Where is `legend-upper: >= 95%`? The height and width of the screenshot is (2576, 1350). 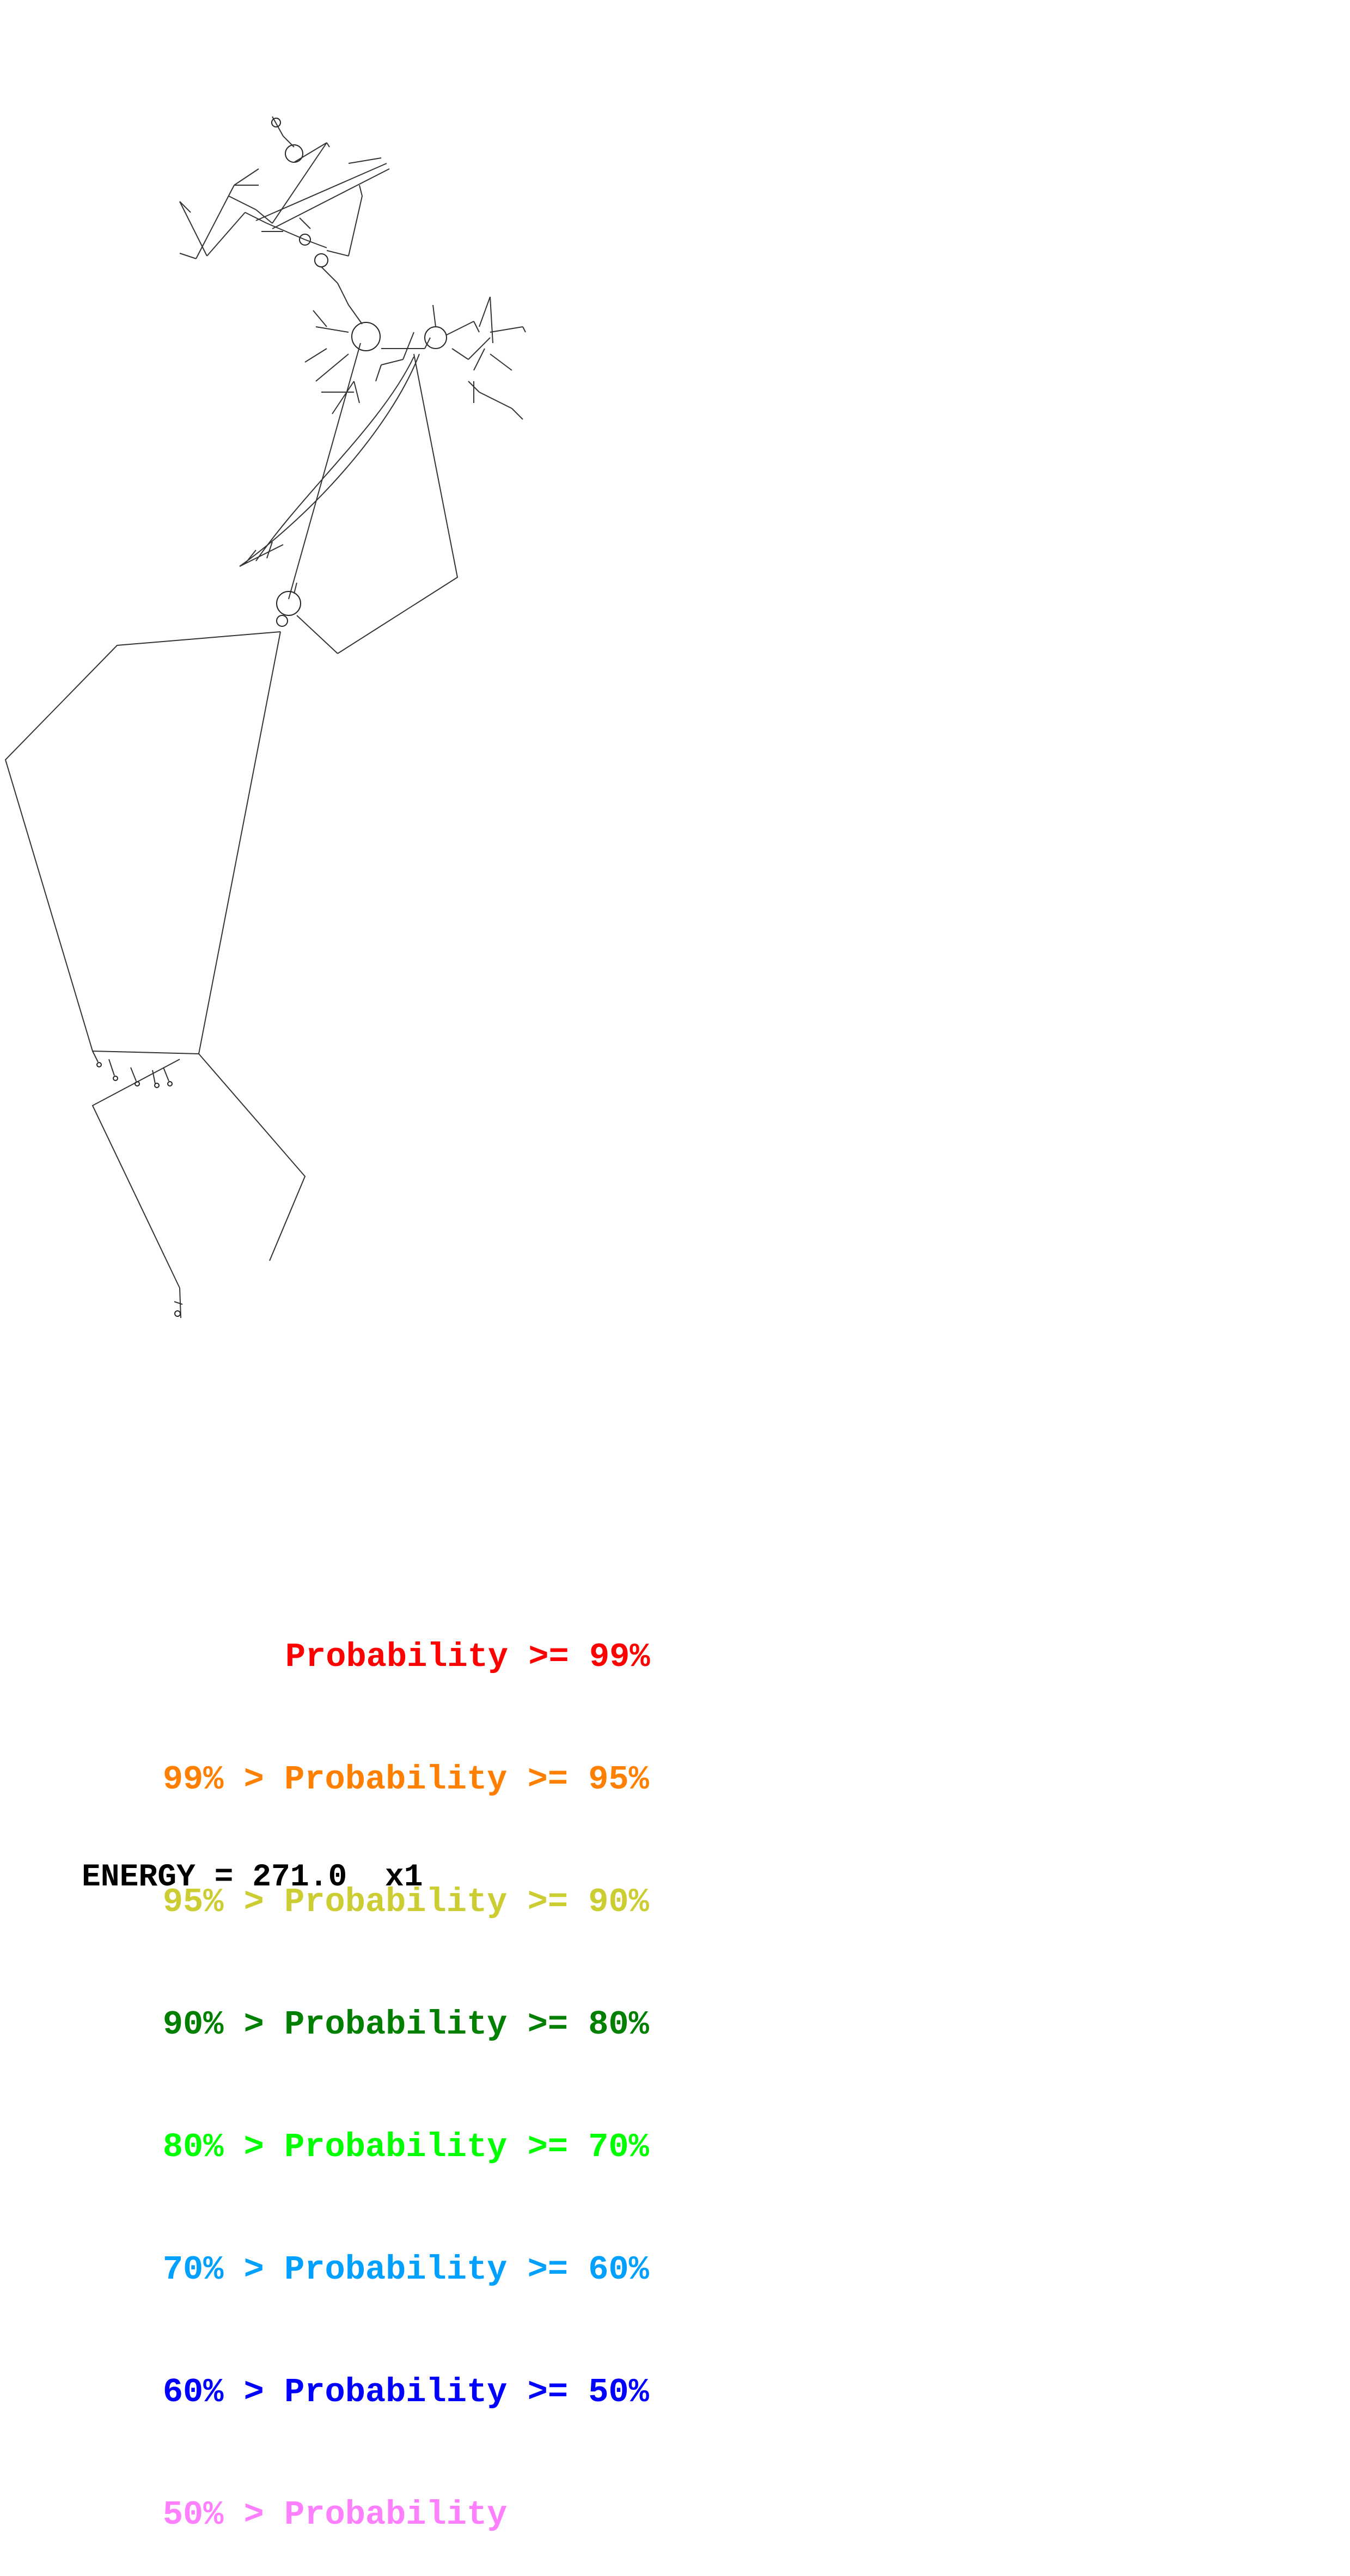
legend-upper: >= 95% is located at coordinates (588, 1779).